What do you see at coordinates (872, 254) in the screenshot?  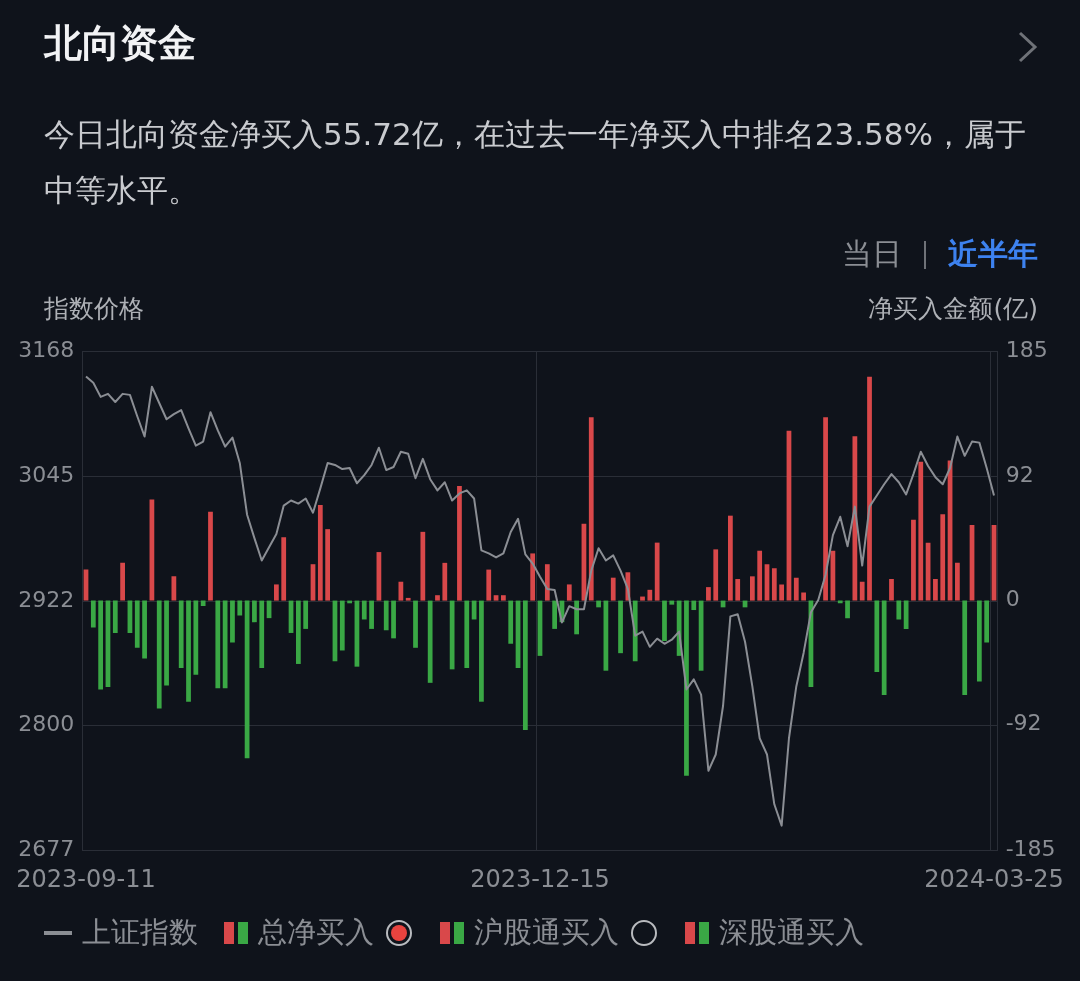 I see `text: 当日` at bounding box center [872, 254].